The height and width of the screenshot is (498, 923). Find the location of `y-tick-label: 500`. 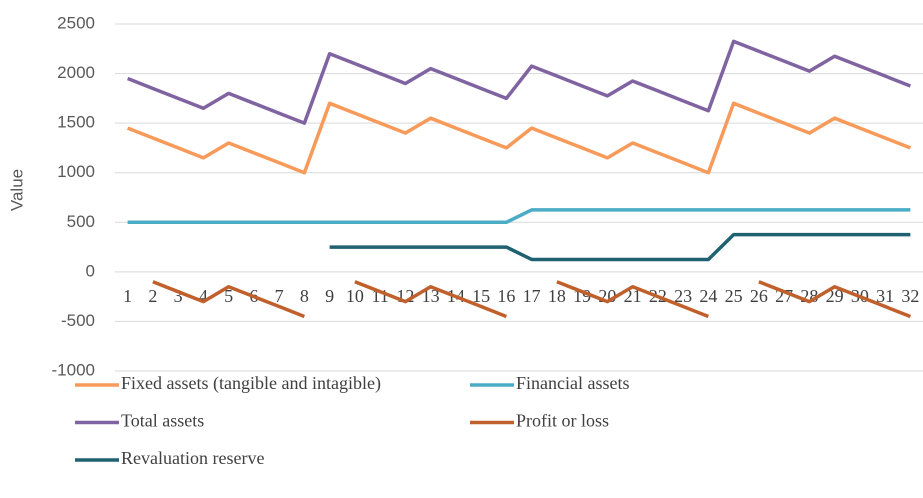

y-tick-label: 500 is located at coordinates (81, 221).